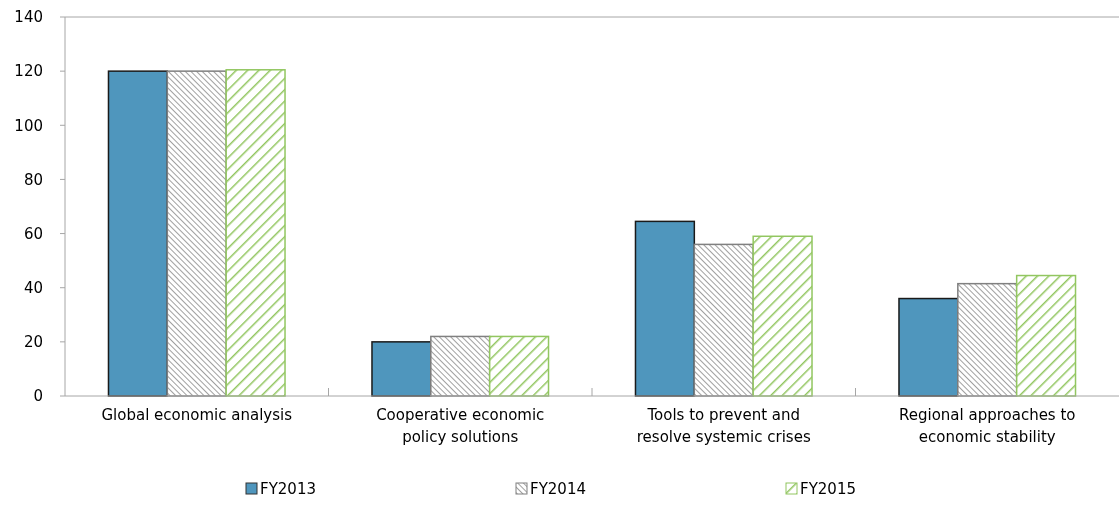 The image size is (1119, 506). What do you see at coordinates (33, 287) in the screenshot?
I see `y-tick-label: 40` at bounding box center [33, 287].